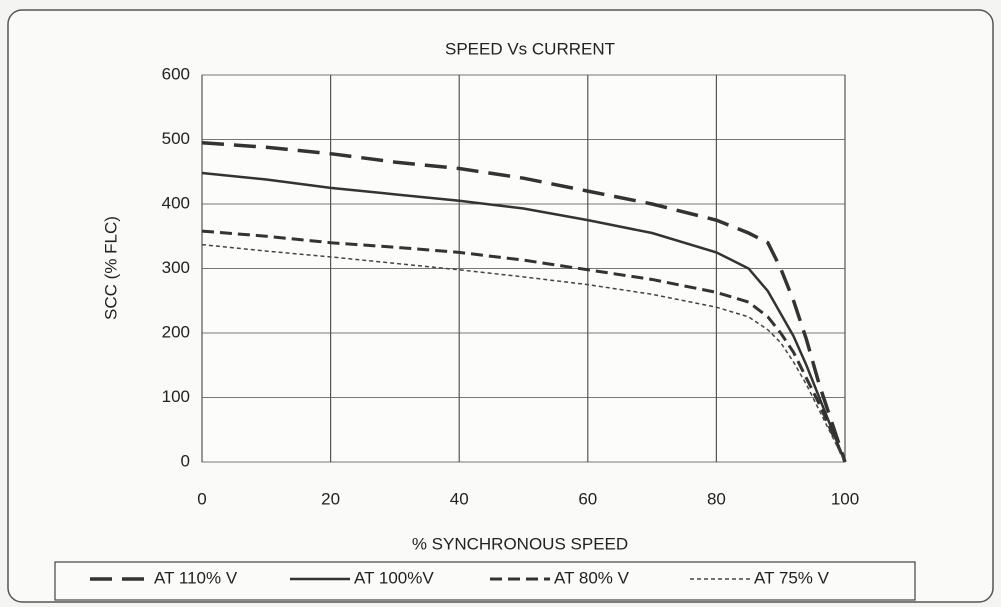  I want to click on x-tick-label: 40, so click(459, 498).